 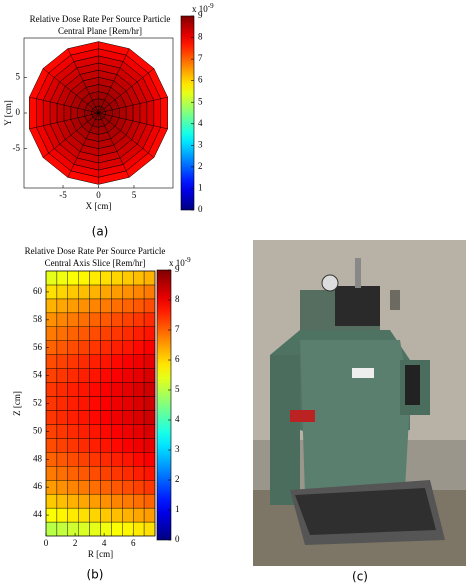 I want to click on colorbar-tick-label: 4, so click(x=177, y=419).